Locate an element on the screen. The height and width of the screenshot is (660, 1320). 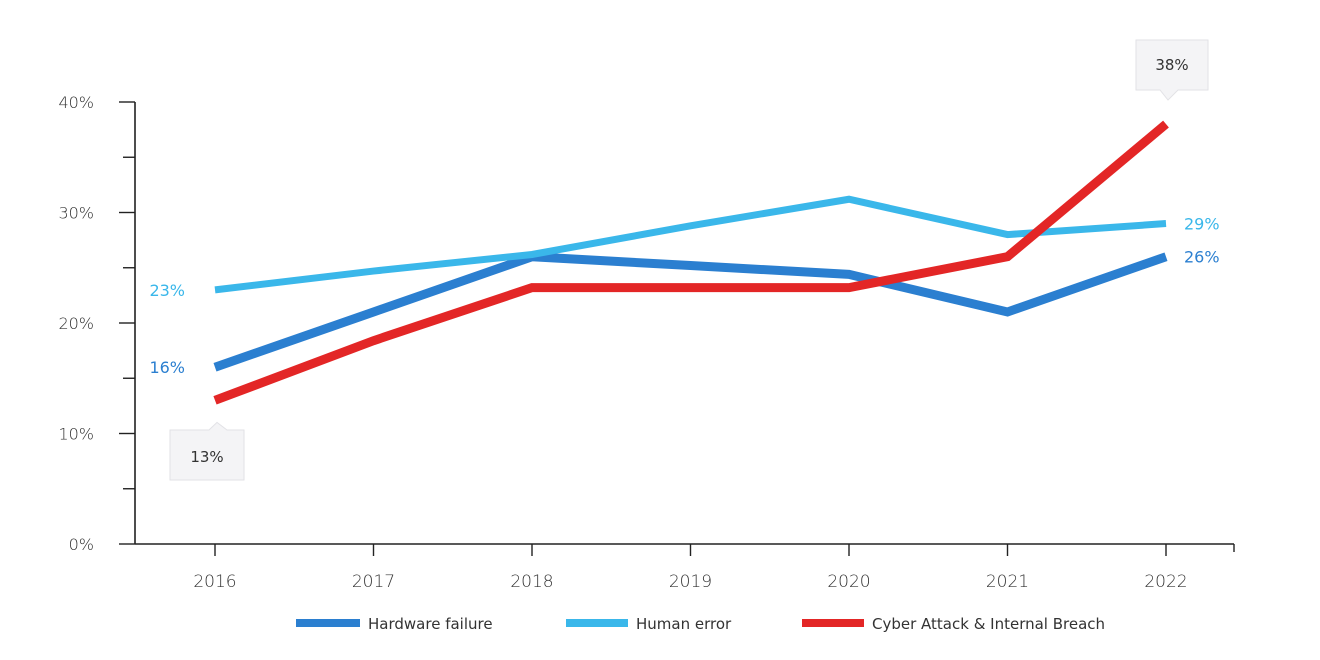
legend-label: Hardware failure is located at coordinates (430, 624).